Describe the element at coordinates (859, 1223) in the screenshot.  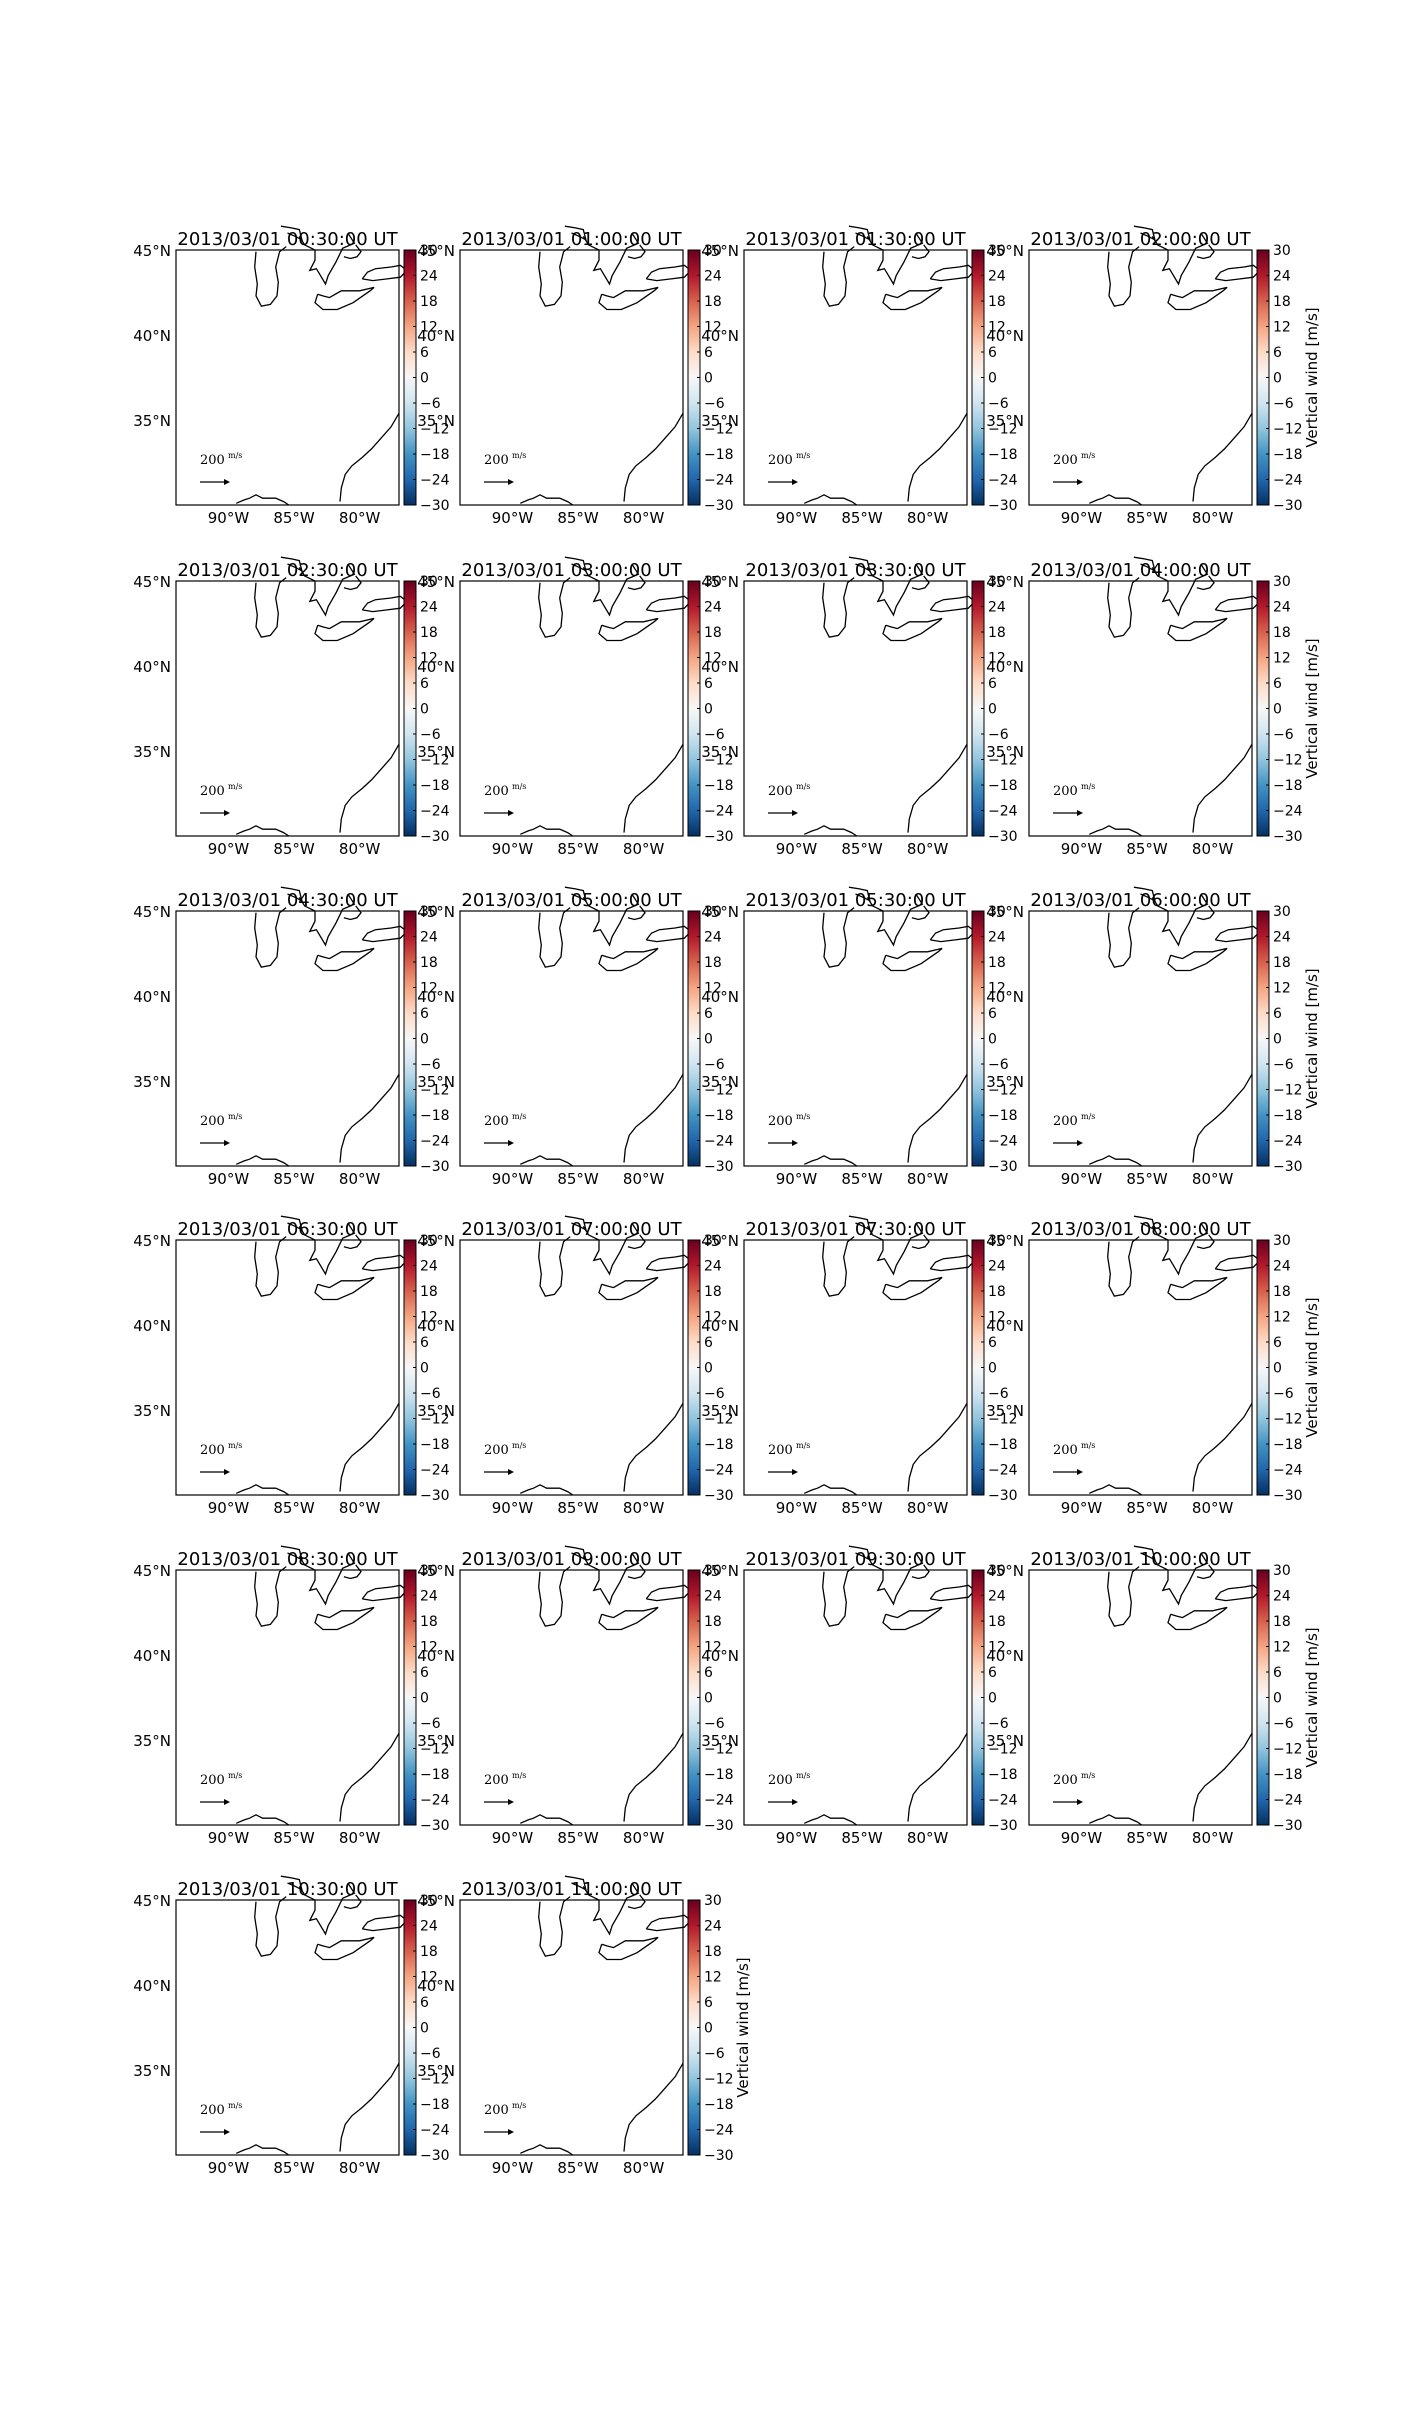
I see `coastline-superior` at that location.